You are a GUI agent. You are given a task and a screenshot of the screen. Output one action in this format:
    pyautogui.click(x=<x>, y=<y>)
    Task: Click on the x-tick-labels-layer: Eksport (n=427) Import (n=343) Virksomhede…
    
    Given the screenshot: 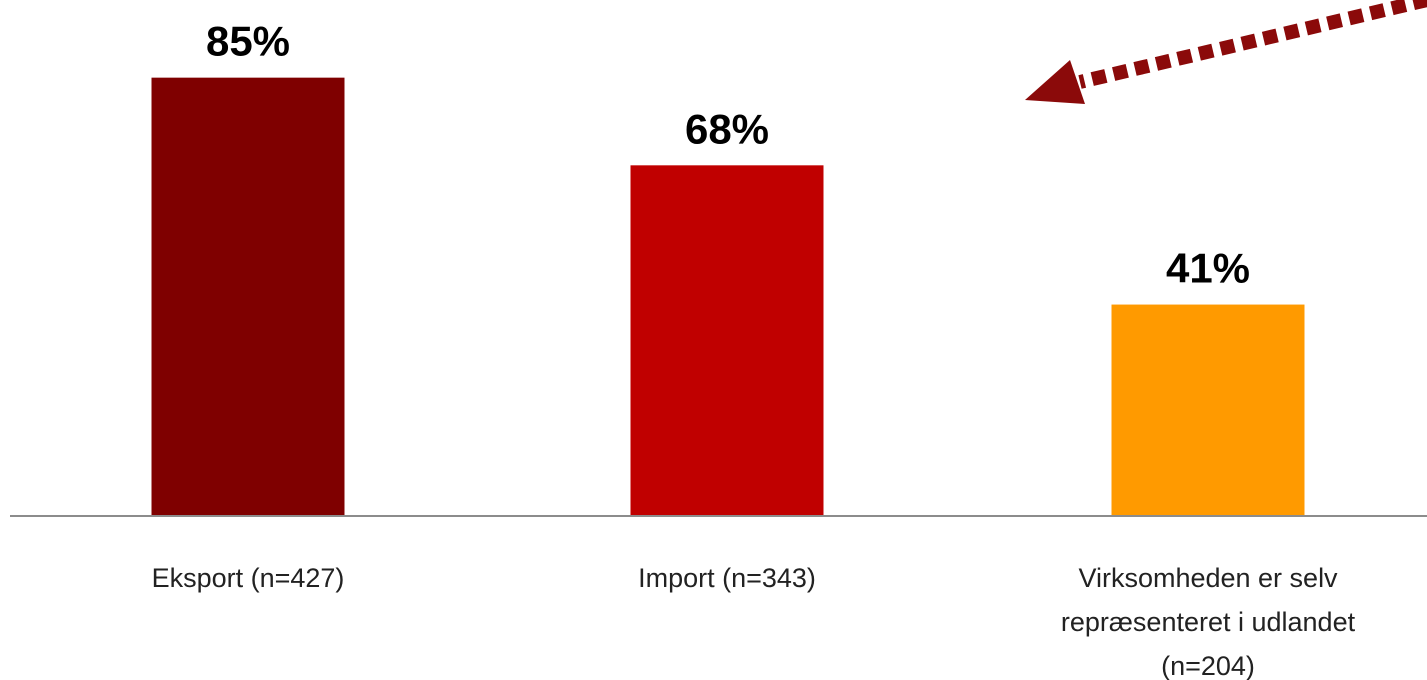 What is the action you would take?
    pyautogui.click(x=754, y=621)
    